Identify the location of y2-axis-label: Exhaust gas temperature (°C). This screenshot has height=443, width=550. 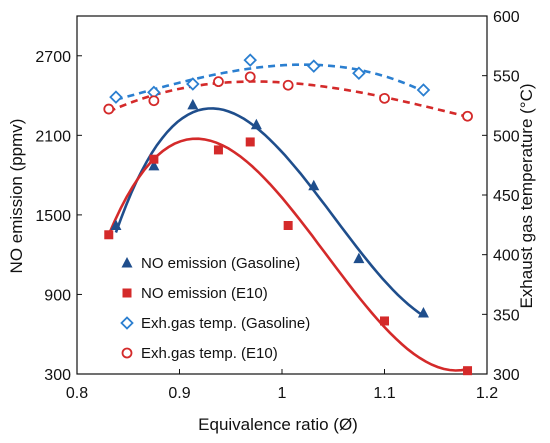
(526, 195).